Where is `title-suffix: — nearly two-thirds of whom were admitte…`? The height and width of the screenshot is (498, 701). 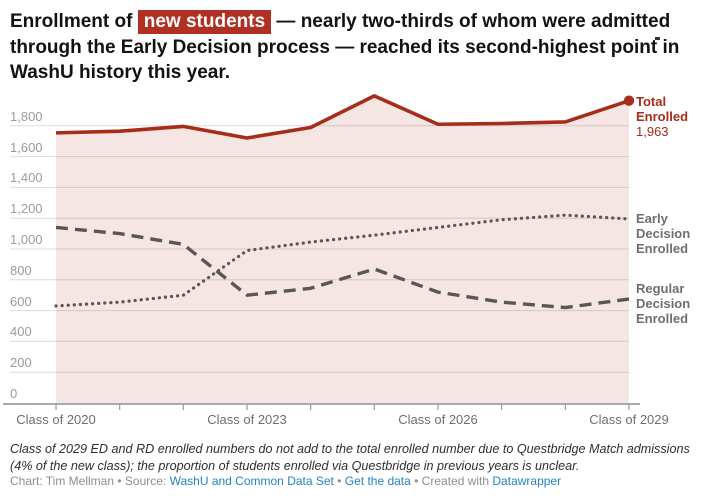 title-suffix: — nearly two-thirds of whom were admitte… is located at coordinates (345, 47).